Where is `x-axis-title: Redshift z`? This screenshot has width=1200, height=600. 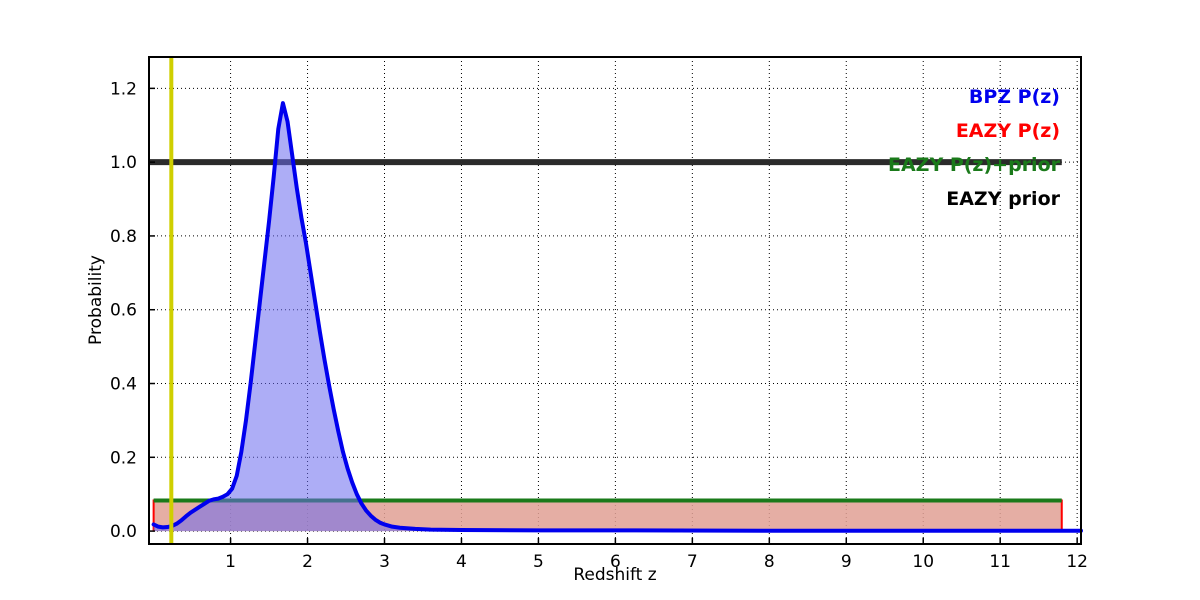 x-axis-title: Redshift z is located at coordinates (614, 575).